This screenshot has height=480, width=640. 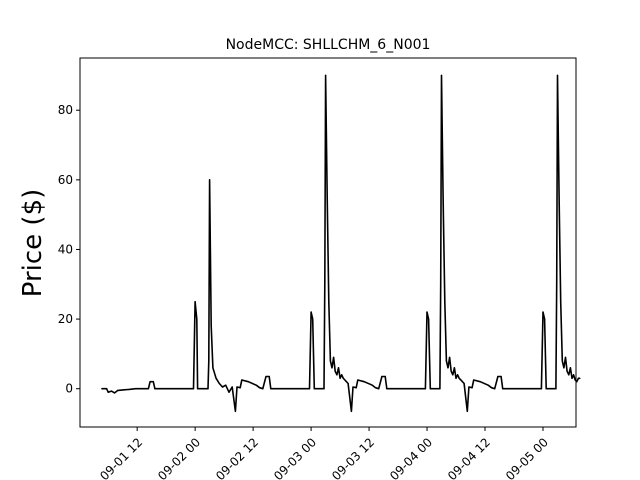 What do you see at coordinates (328, 45) in the screenshot?
I see `chart-title: NodeMCC: SHLLCHM_6_N001` at bounding box center [328, 45].